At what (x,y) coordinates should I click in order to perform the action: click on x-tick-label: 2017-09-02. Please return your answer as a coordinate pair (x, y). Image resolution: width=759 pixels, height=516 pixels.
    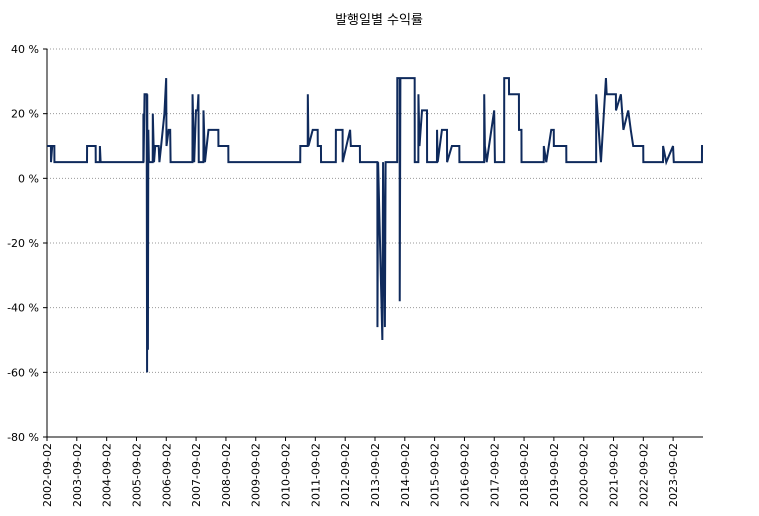
    Looking at the image, I should click on (494, 475).